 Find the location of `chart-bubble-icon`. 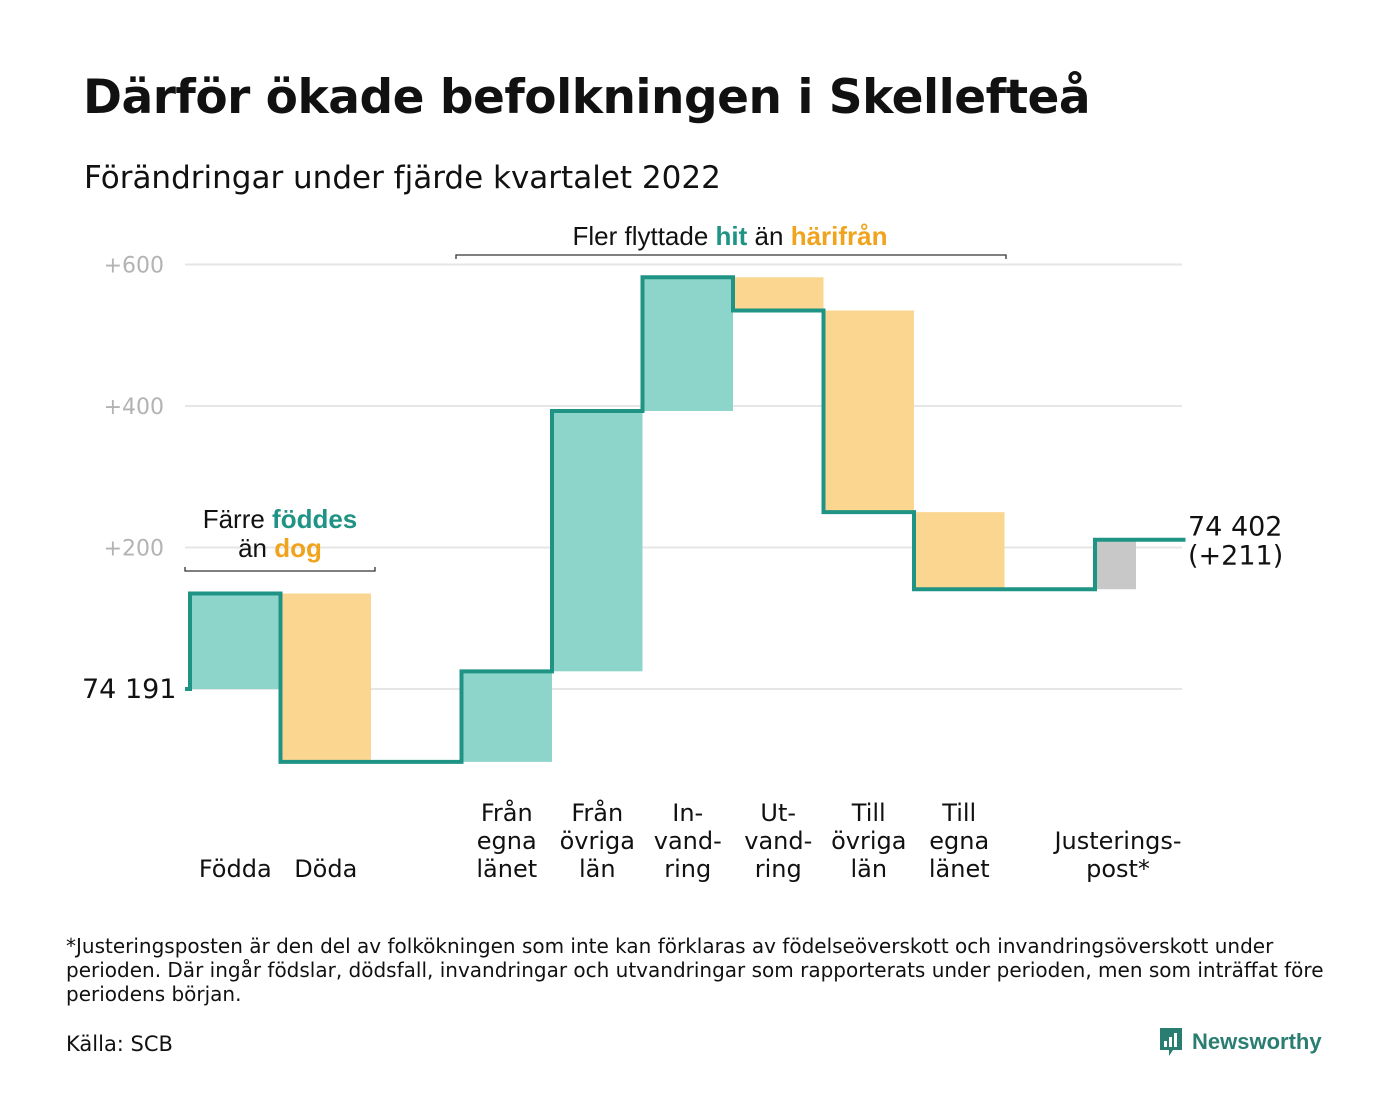

chart-bubble-icon is located at coordinates (1171, 1042).